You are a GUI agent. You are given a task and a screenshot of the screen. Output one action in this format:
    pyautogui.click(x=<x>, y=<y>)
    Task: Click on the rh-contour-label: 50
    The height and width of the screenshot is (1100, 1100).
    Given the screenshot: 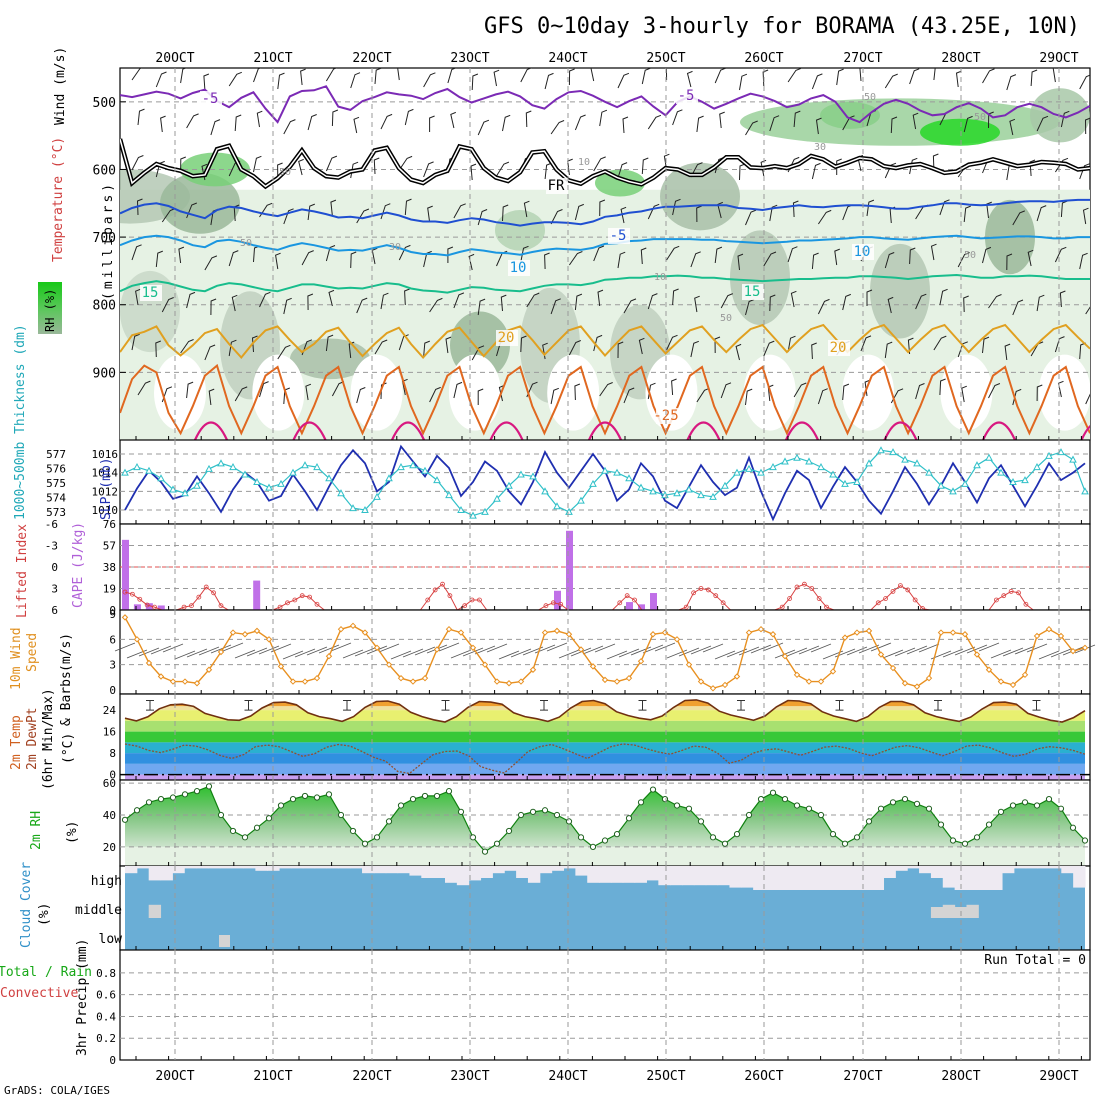 What is the action you would take?
    pyautogui.click(x=726, y=318)
    